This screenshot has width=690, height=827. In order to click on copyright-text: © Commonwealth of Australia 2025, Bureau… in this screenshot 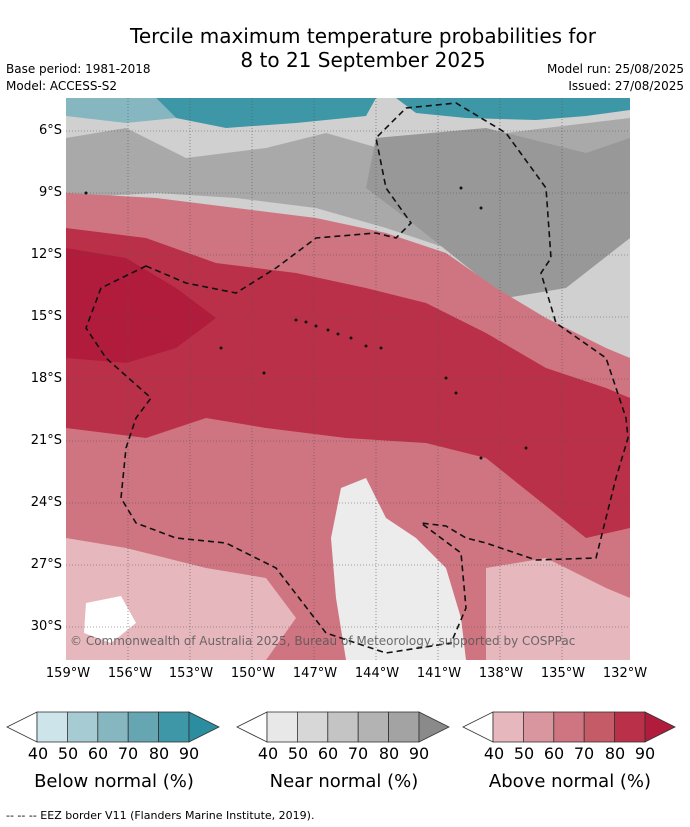, I will do `click(323, 641)`.